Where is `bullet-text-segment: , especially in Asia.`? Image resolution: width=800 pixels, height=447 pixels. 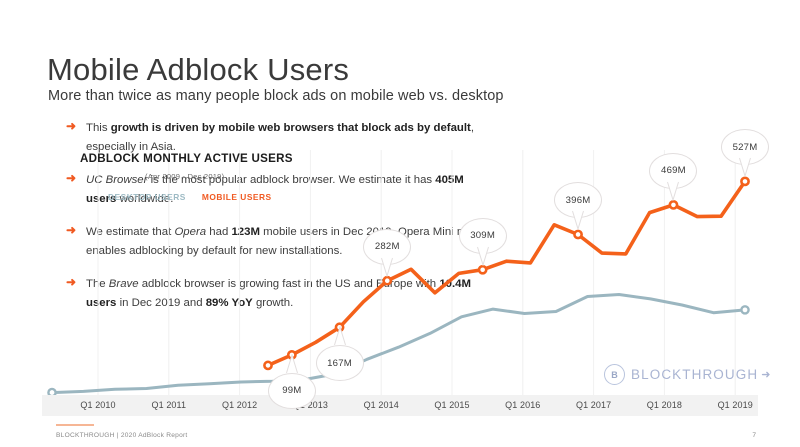
bullet-text-segment: , especially in Asia. is located at coordinates (280, 137).